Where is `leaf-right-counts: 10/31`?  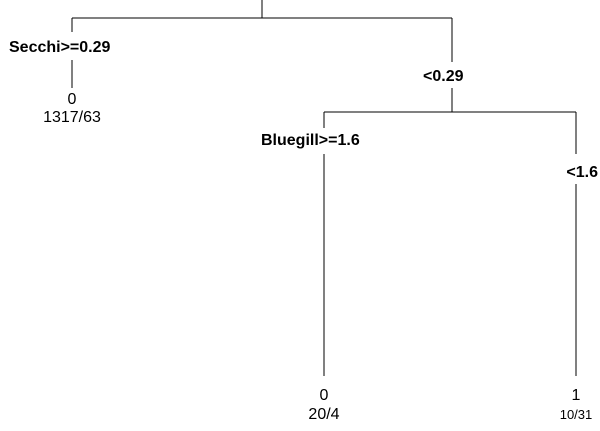
leaf-right-counts: 10/31 is located at coordinates (576, 414).